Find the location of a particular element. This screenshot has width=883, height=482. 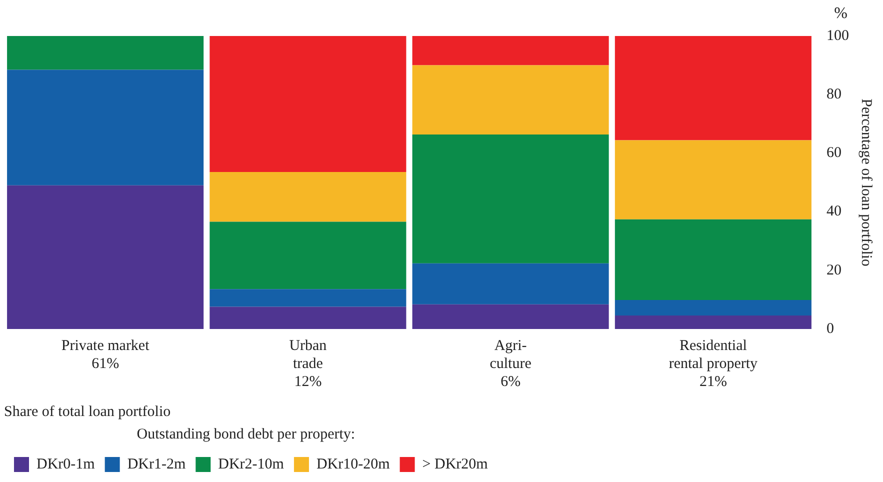

y-axis-title: Percentage of loan portfolio is located at coordinates (866, 182).